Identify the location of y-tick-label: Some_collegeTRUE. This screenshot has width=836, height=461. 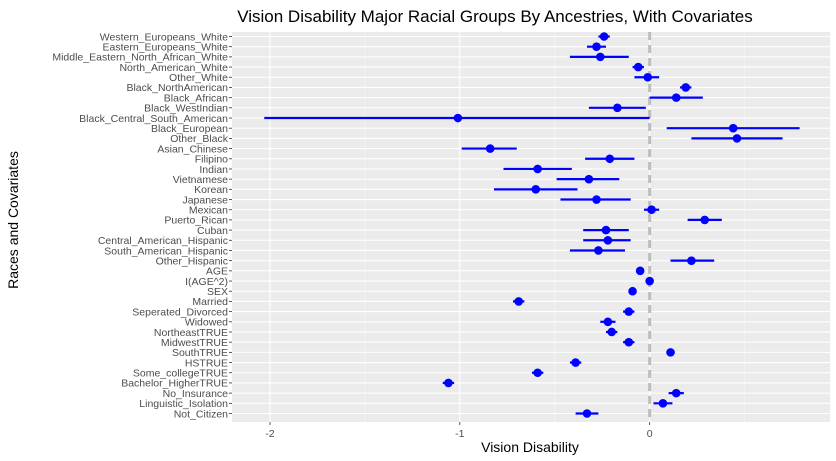
(180, 374).